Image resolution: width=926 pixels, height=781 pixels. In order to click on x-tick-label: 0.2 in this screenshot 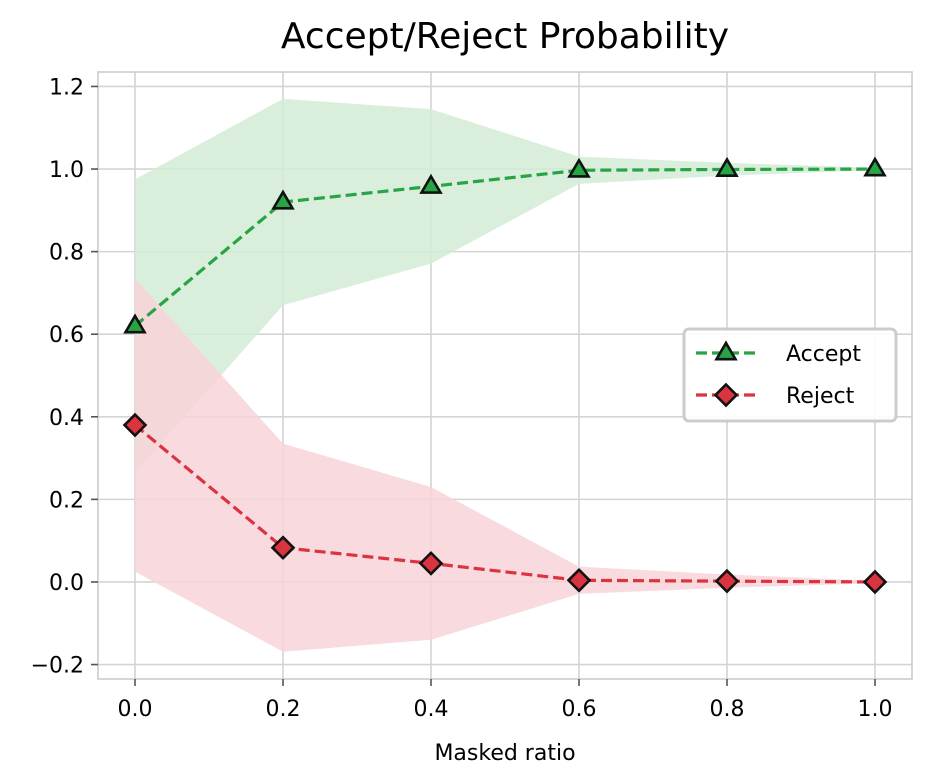, I will do `click(283, 709)`.